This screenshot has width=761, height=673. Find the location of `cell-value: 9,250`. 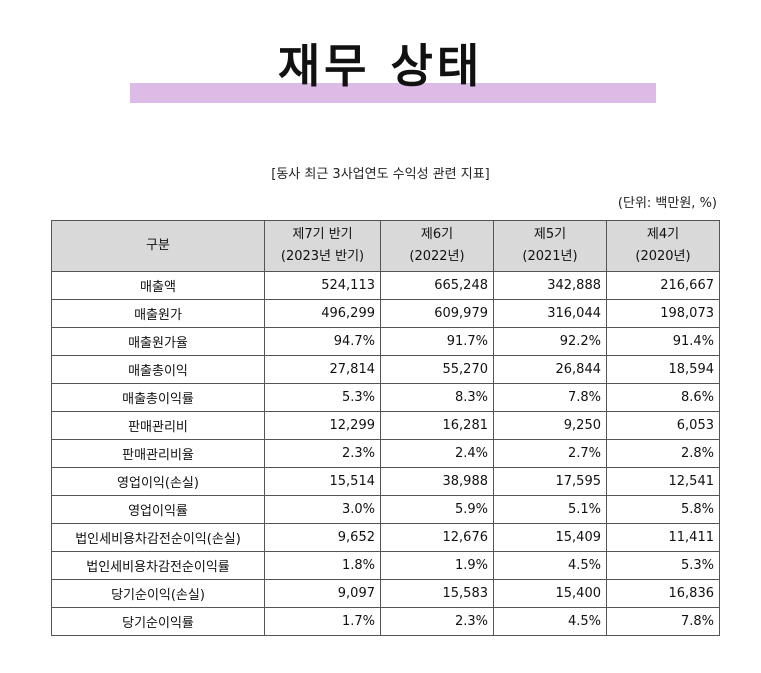

cell-value: 9,250 is located at coordinates (550, 425).